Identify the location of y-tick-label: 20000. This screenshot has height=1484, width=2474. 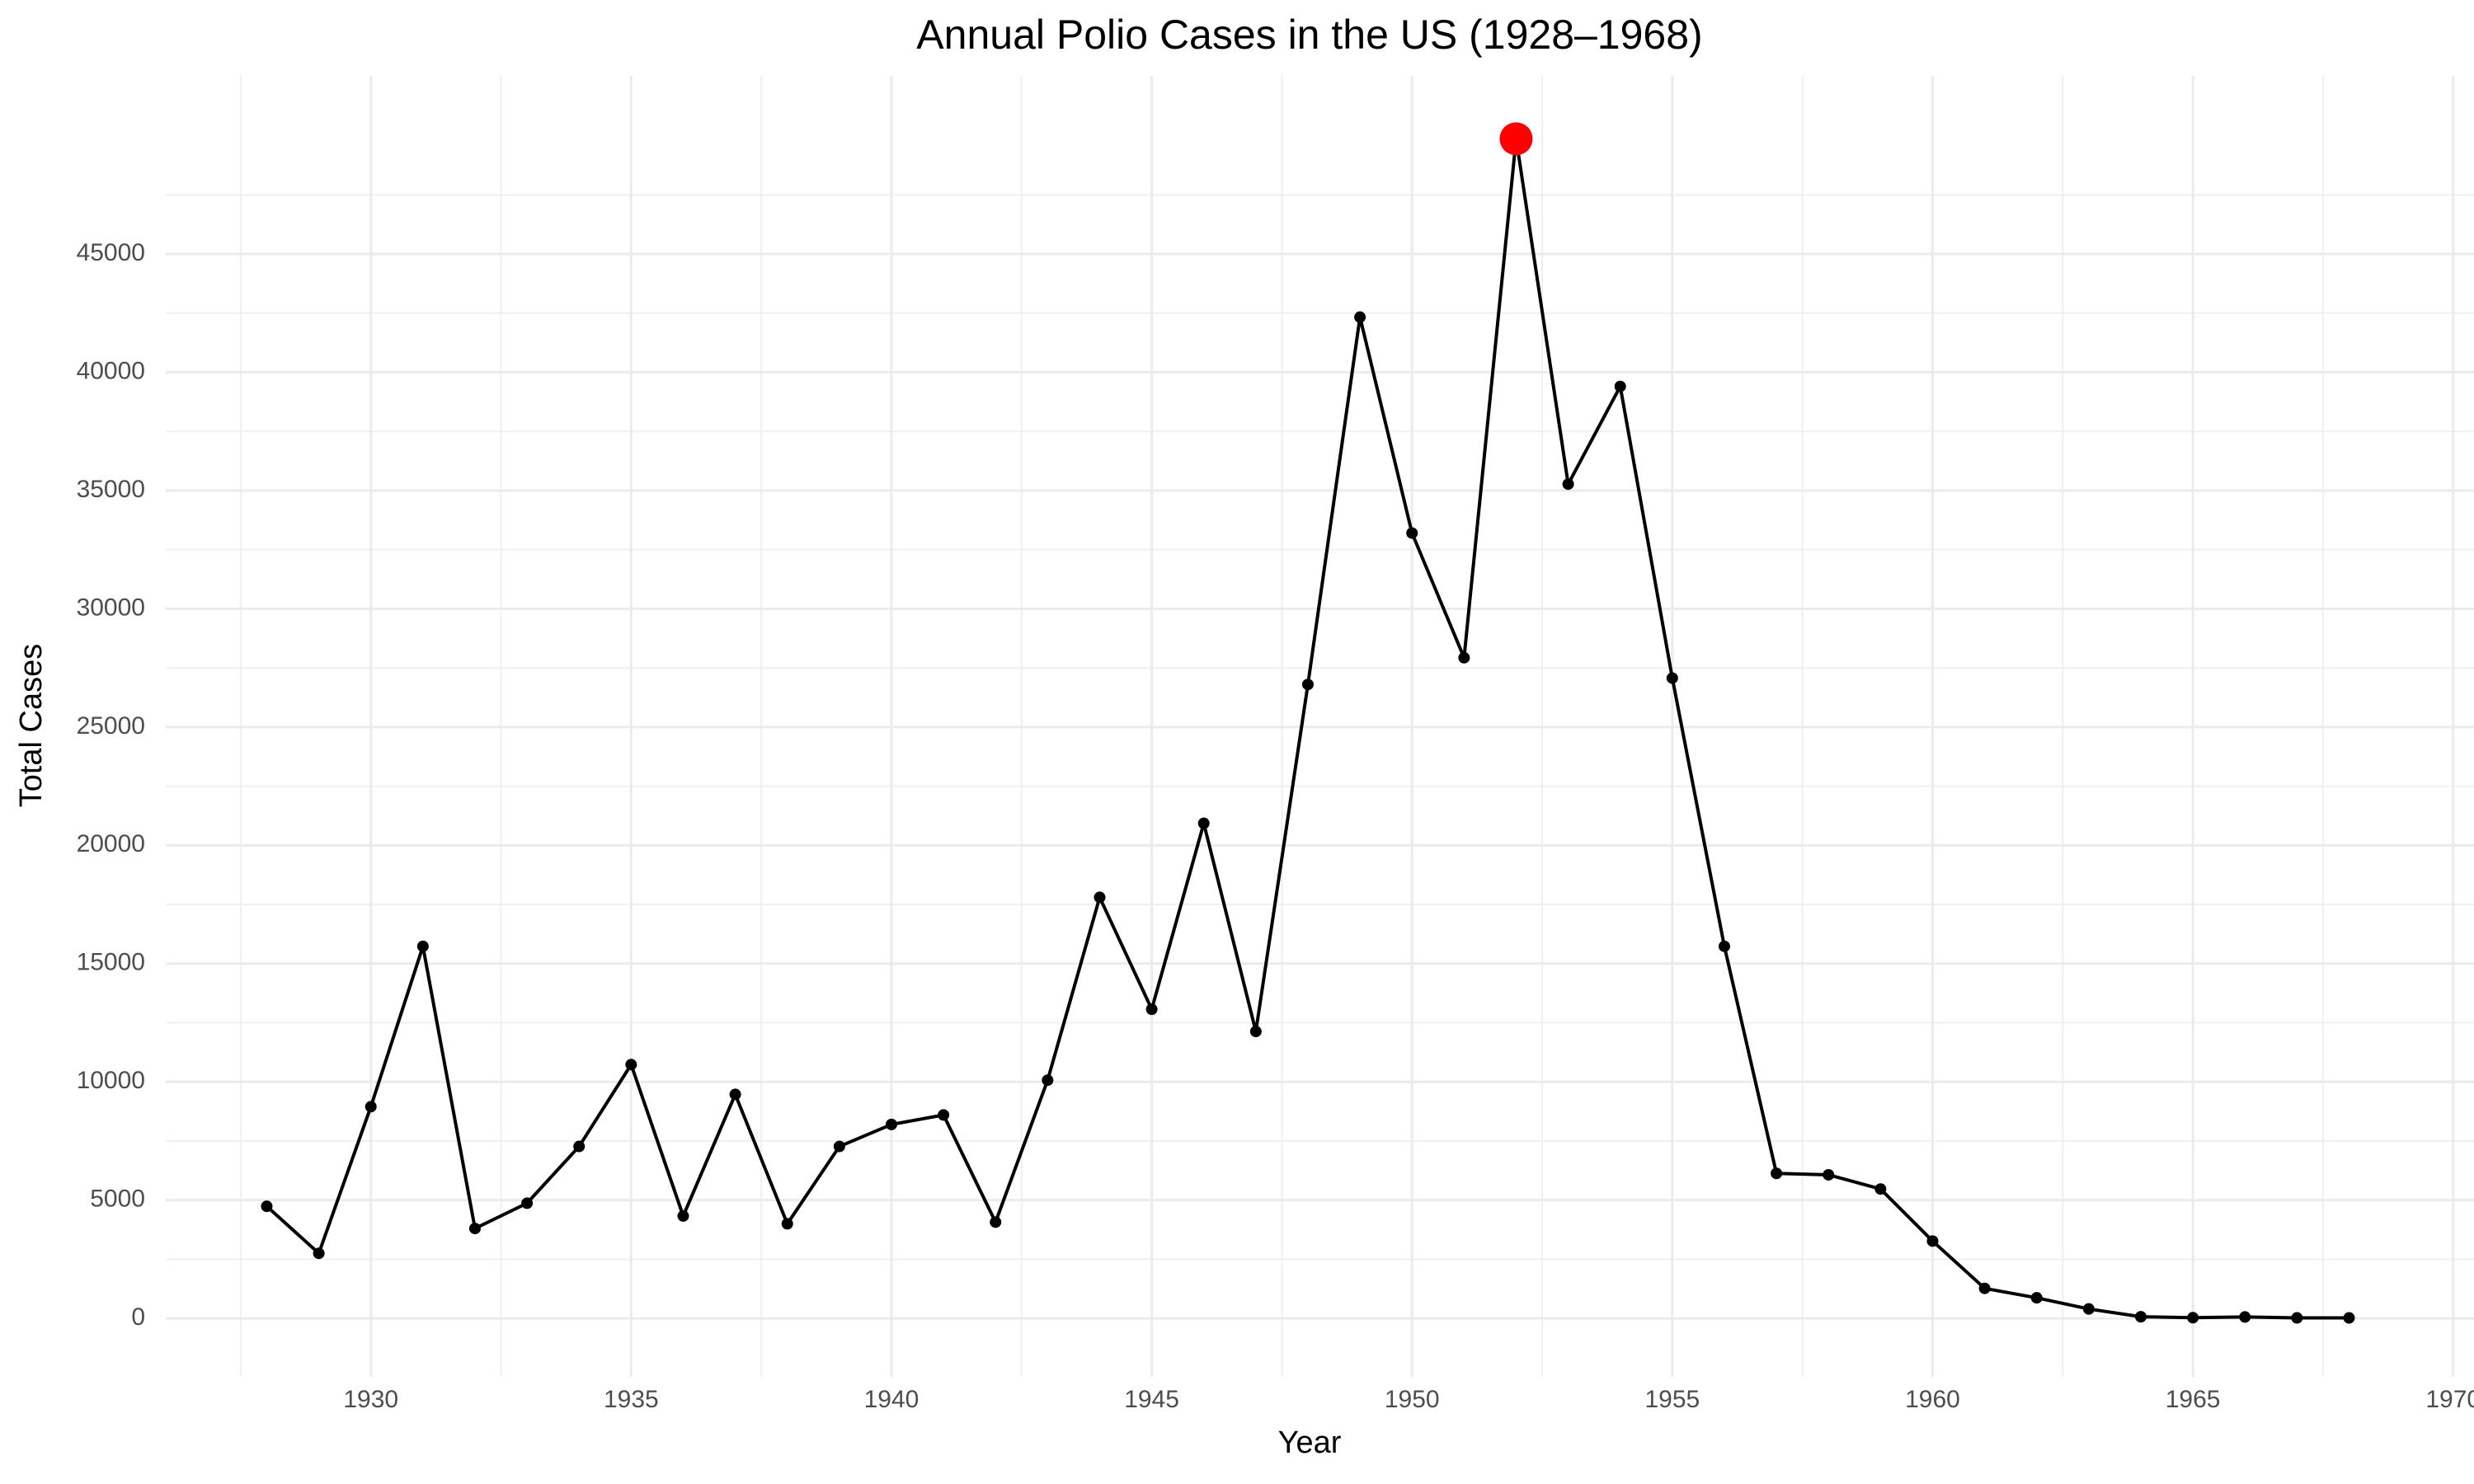
(111, 843).